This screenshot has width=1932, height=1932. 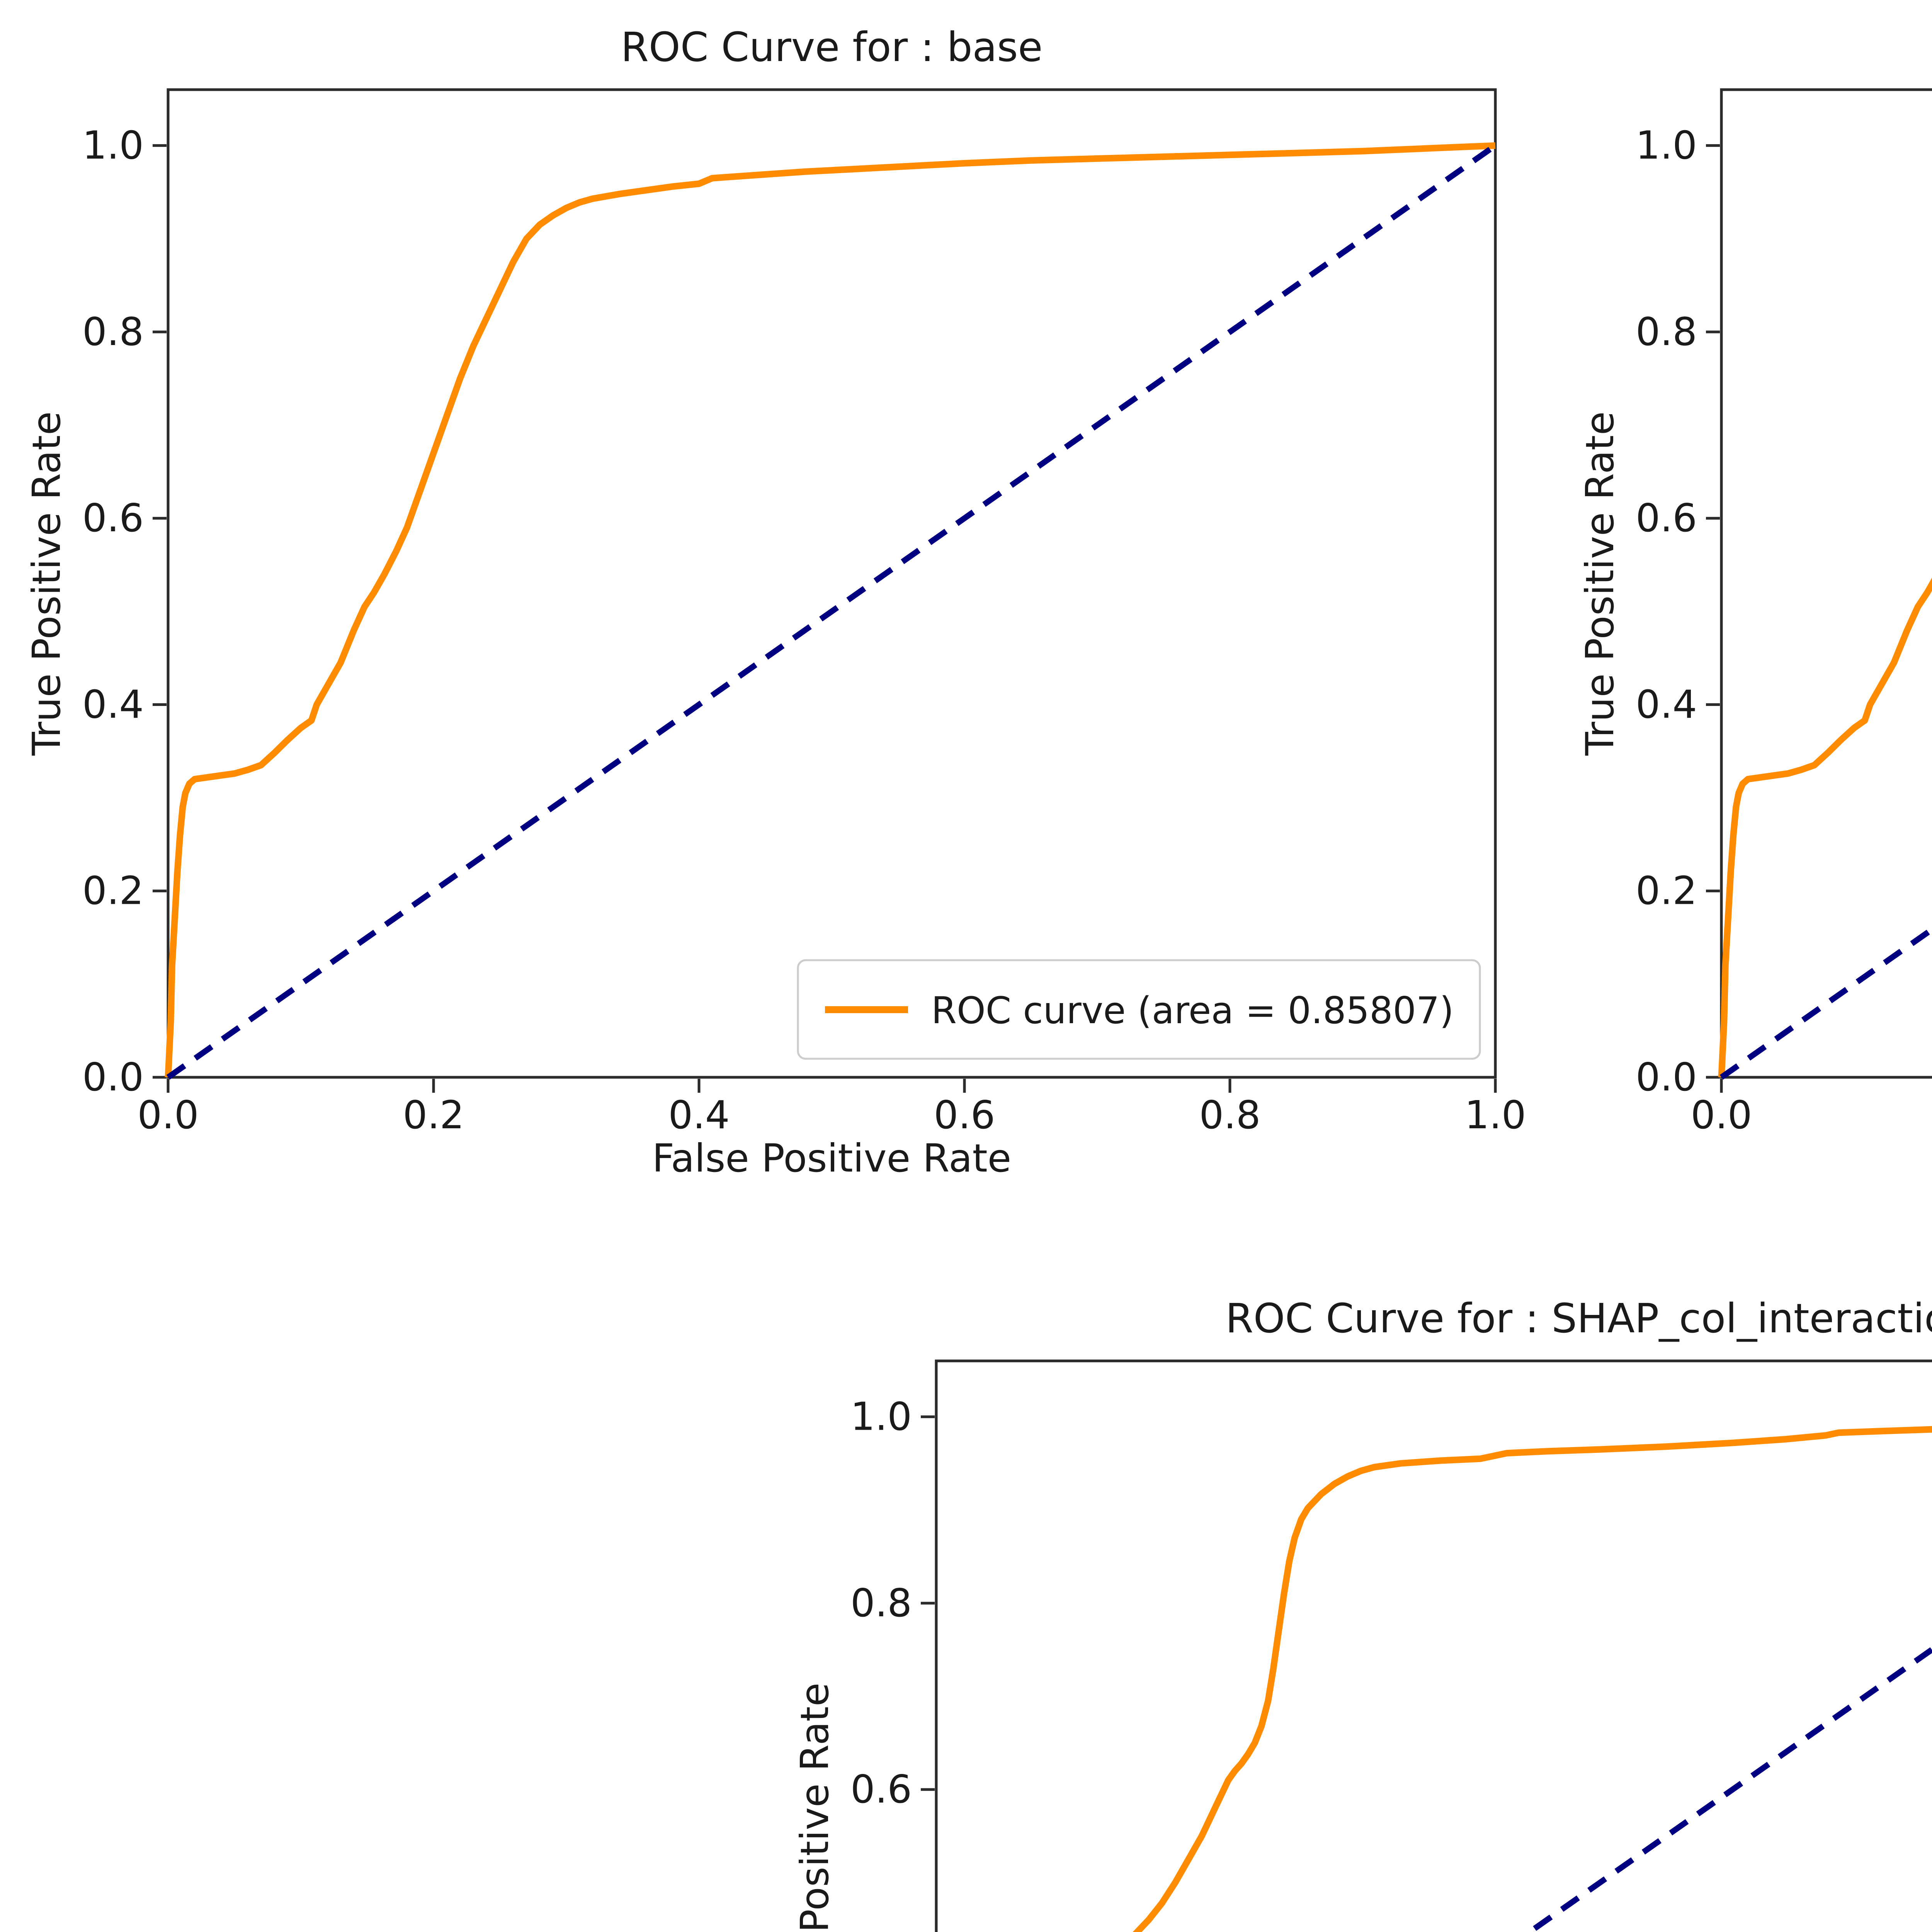 What do you see at coordinates (699, 1115) in the screenshot?
I see `x-tick-label: 0.4` at bounding box center [699, 1115].